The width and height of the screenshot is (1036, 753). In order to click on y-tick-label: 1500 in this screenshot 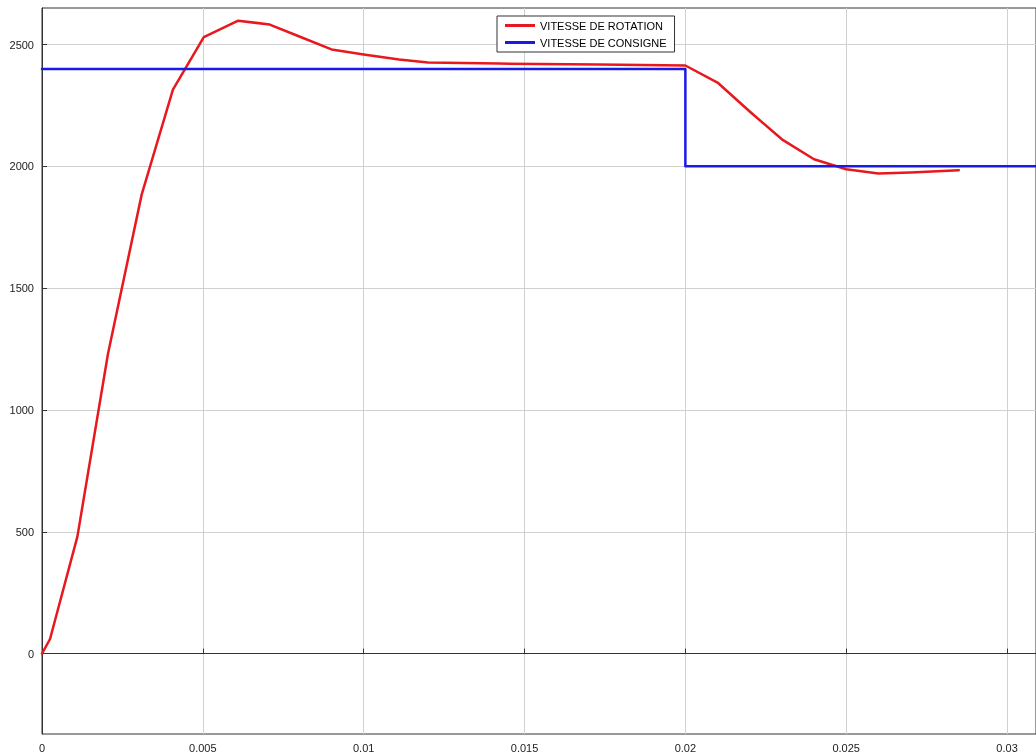, I will do `click(21, 288)`.